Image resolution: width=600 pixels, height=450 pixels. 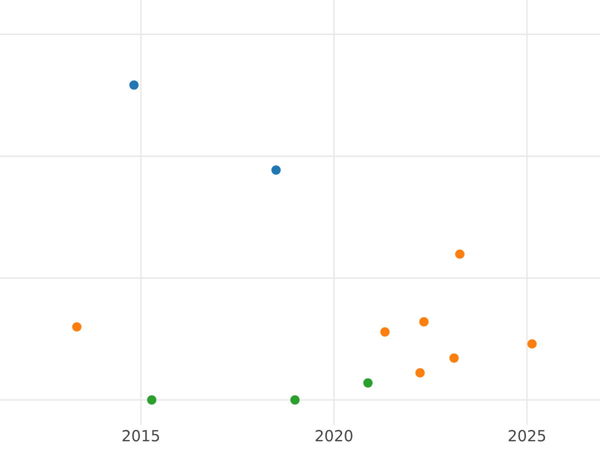 I want to click on x-tick-label: 2025, so click(x=527, y=436).